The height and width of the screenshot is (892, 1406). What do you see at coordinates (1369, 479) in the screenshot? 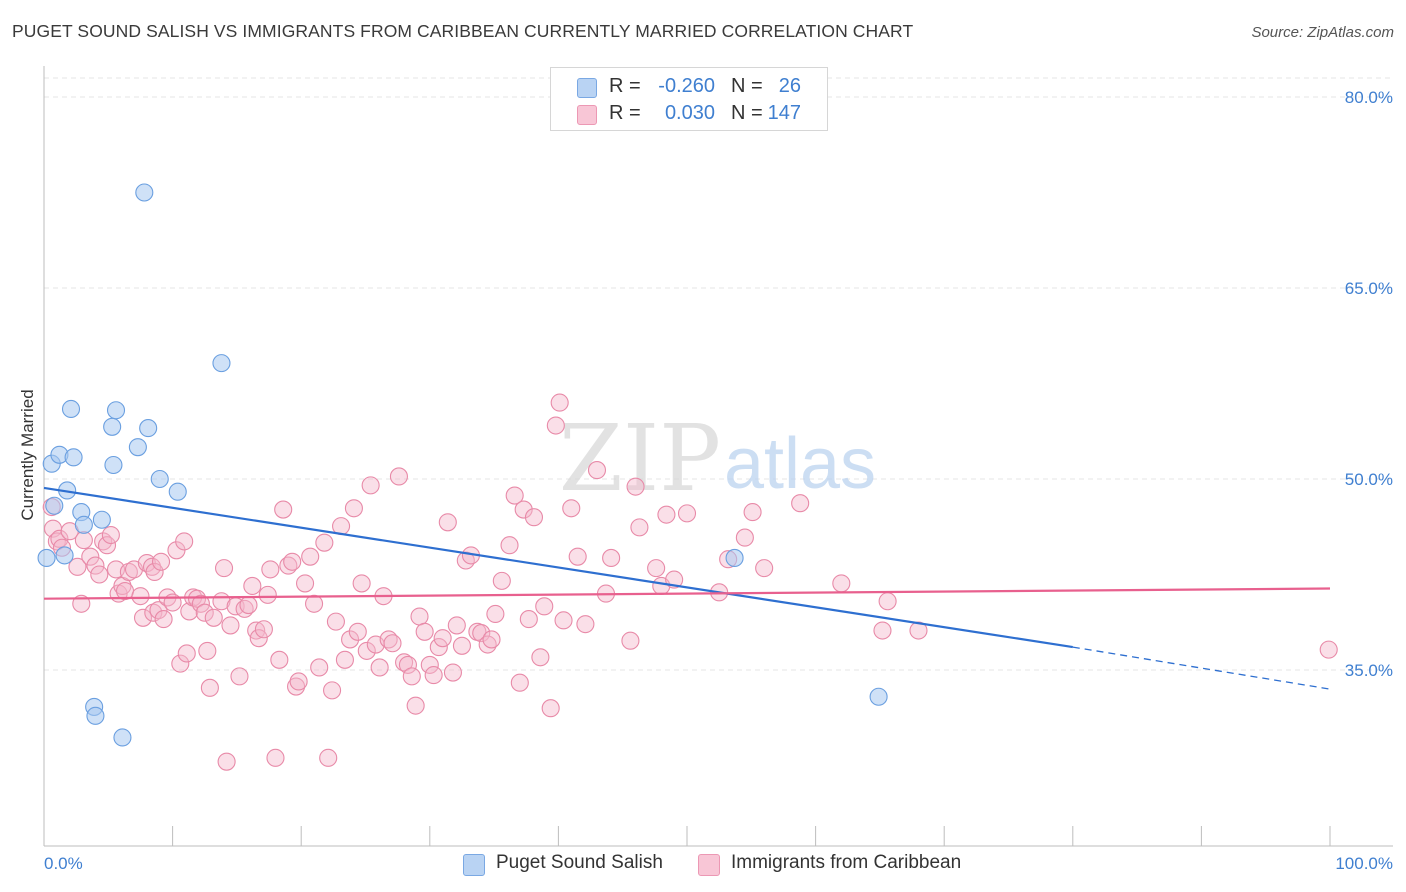
I see `y-tick-label: 50.0%` at bounding box center [1369, 479].